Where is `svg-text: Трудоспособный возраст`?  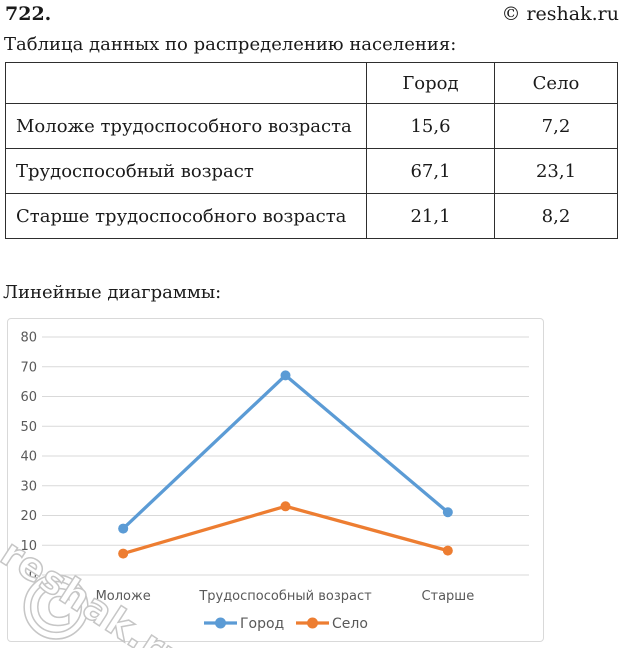
svg-text: Трудоспособный возраст is located at coordinates (285, 596).